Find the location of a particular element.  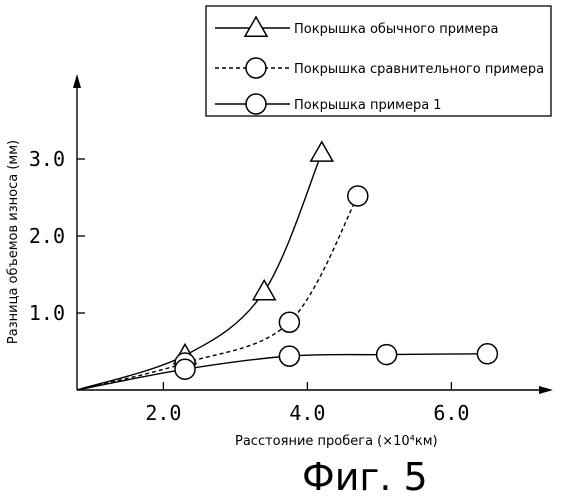

figure-caption: Фиг. 5 is located at coordinates (365, 477).